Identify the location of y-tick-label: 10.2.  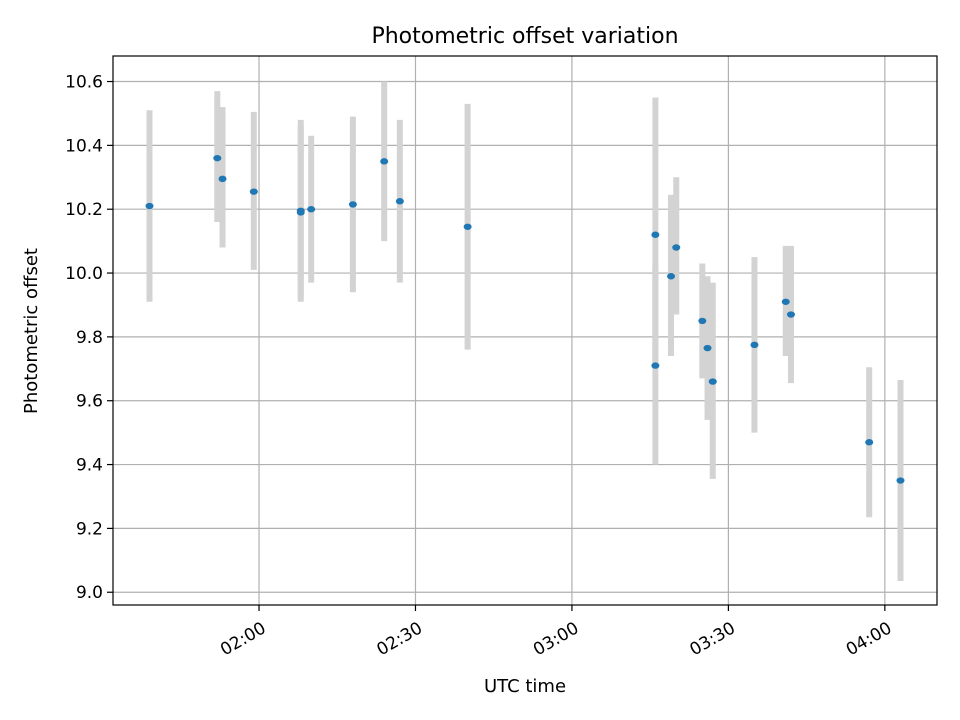
(84, 210).